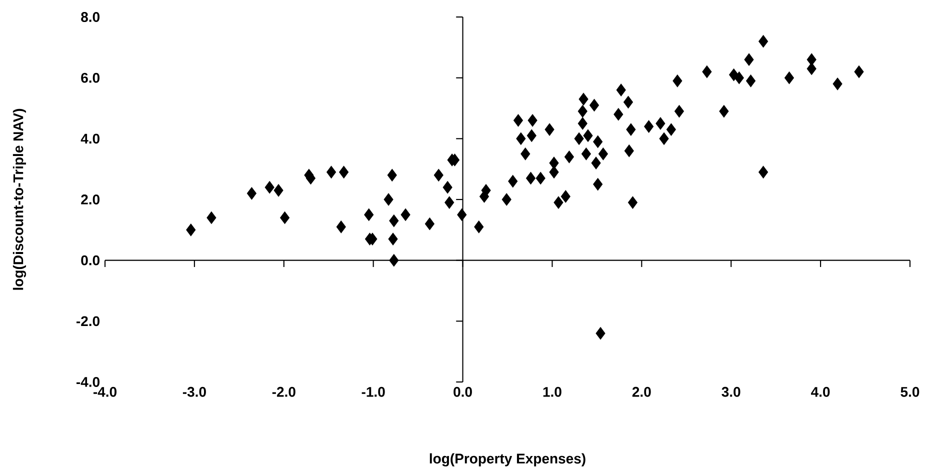  Describe the element at coordinates (373, 391) in the screenshot. I see `x-tick-label: -1.0` at that location.